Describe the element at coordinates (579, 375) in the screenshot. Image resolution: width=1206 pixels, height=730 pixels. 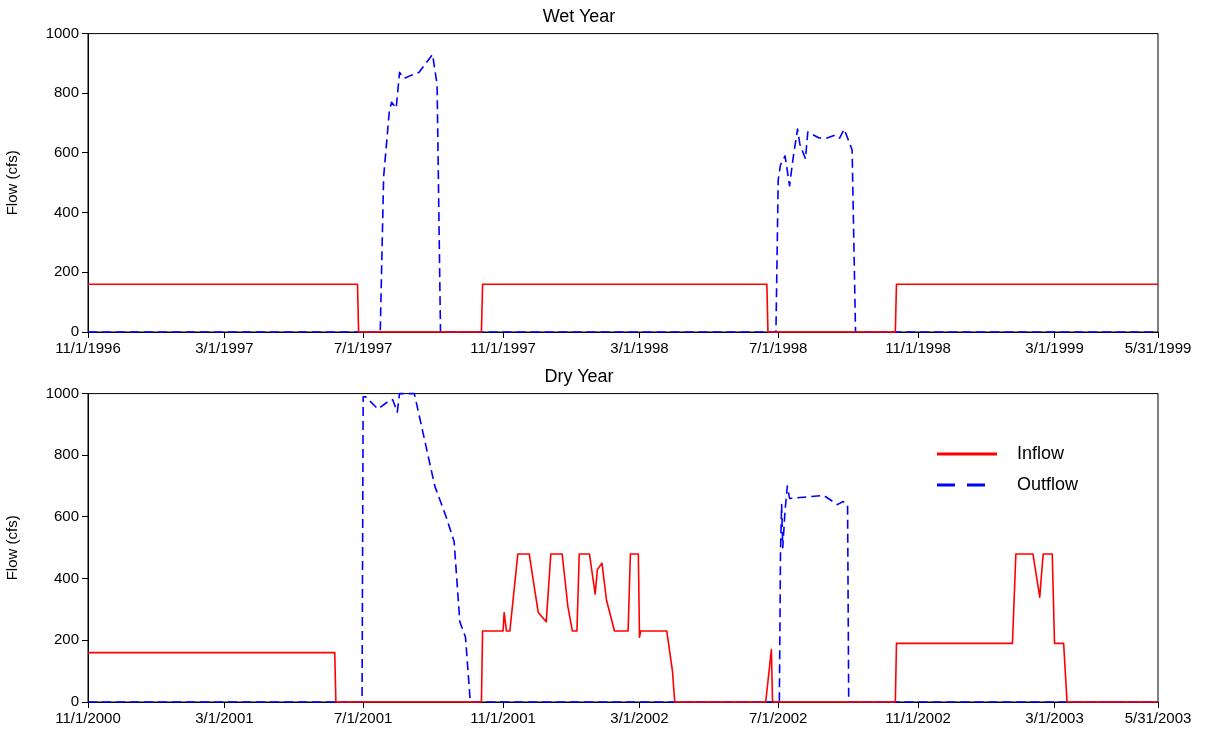
I see `chart-title: Dry Year` at that location.